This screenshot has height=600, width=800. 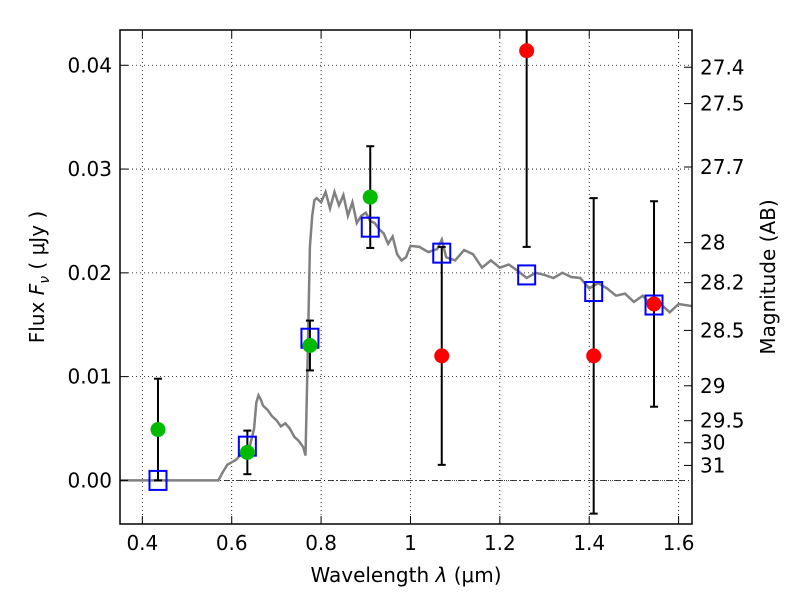 I want to click on x-tick-label: 1, so click(x=410, y=543).